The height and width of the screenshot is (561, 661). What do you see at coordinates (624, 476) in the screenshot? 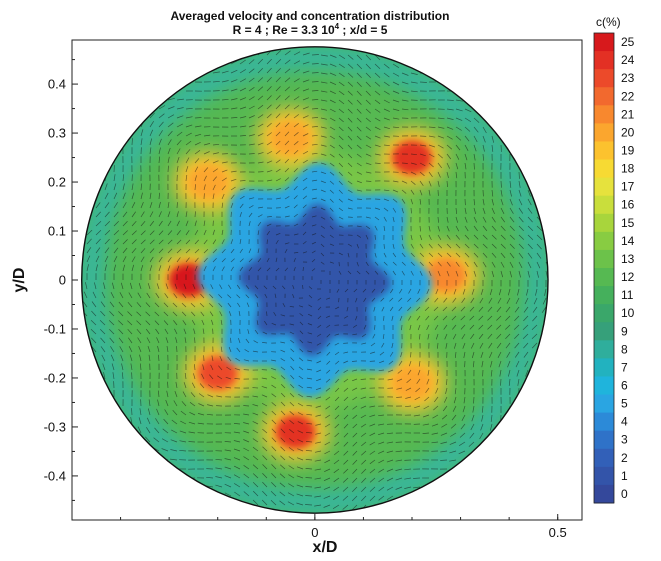
I see `colorbar-label-1: 1` at bounding box center [624, 476].